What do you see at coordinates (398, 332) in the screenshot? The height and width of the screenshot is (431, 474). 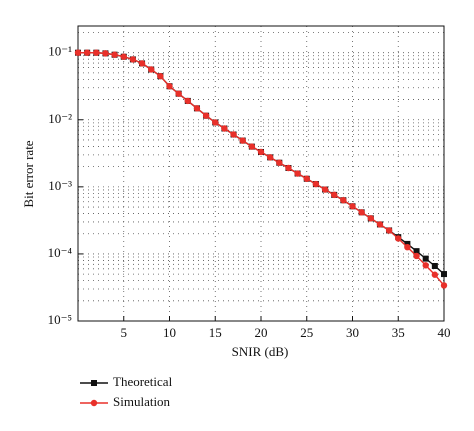 I see `x-tick-label: 35` at bounding box center [398, 332].